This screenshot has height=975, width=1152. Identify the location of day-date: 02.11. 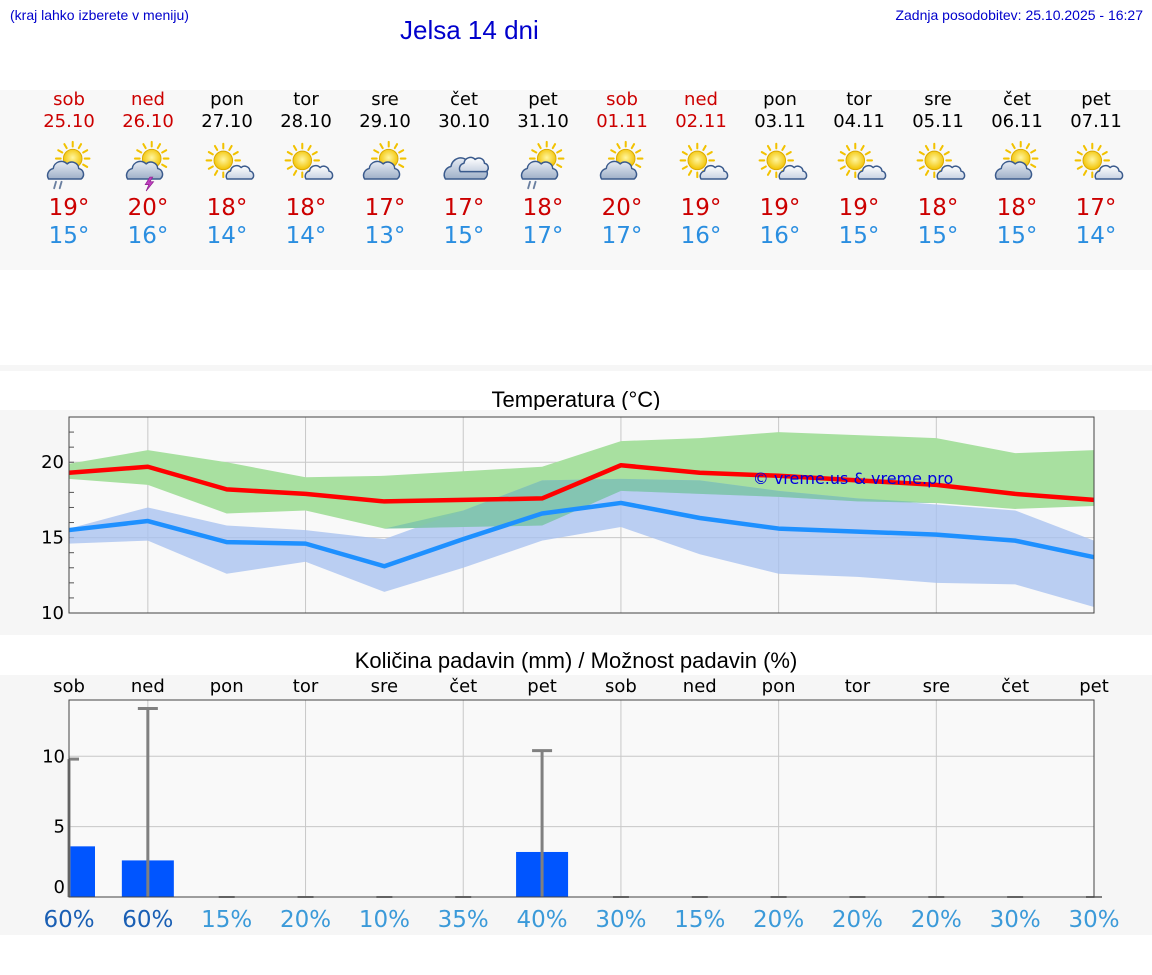
(701, 121).